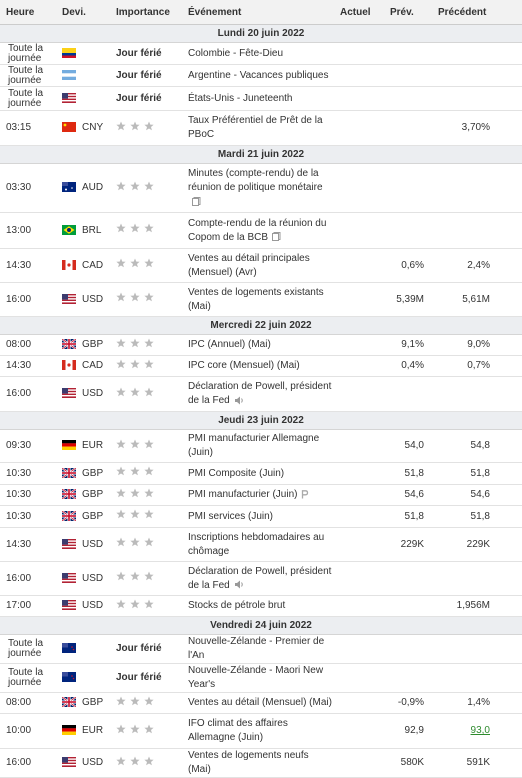 This screenshot has height=778, width=522. I want to click on event: IPC core (Mensuel) (Mai), so click(244, 365).